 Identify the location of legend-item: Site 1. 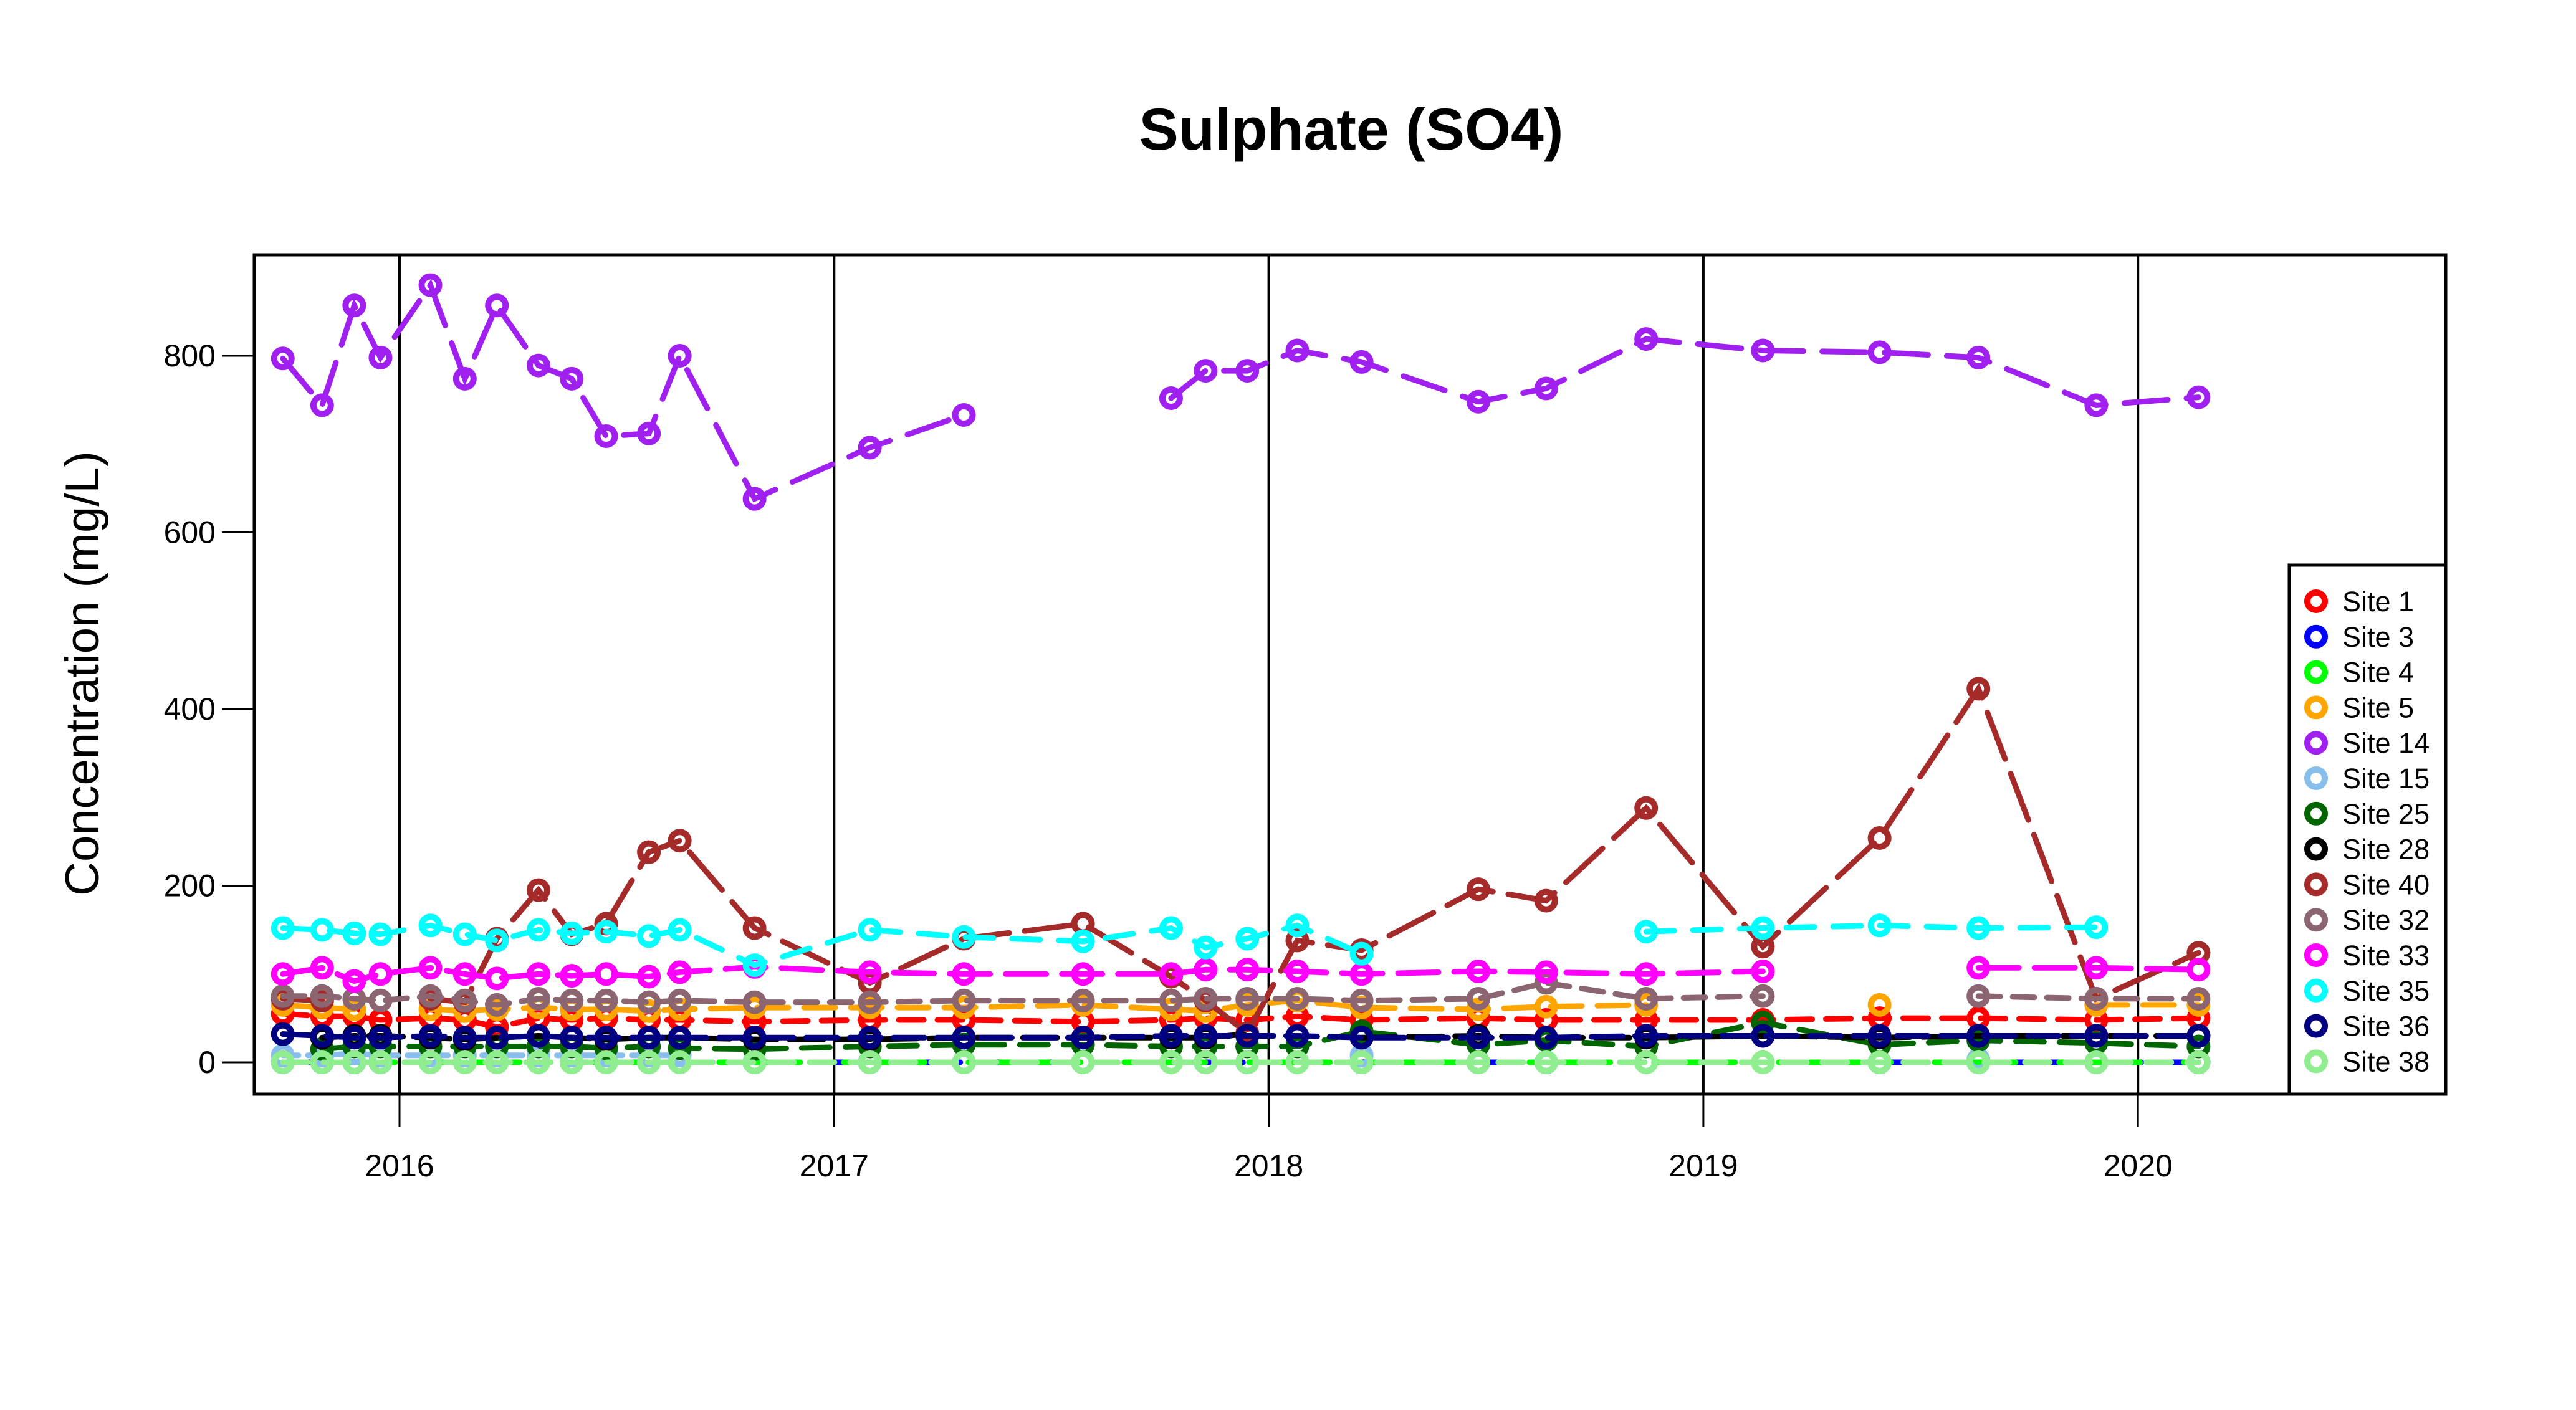
(2359, 601).